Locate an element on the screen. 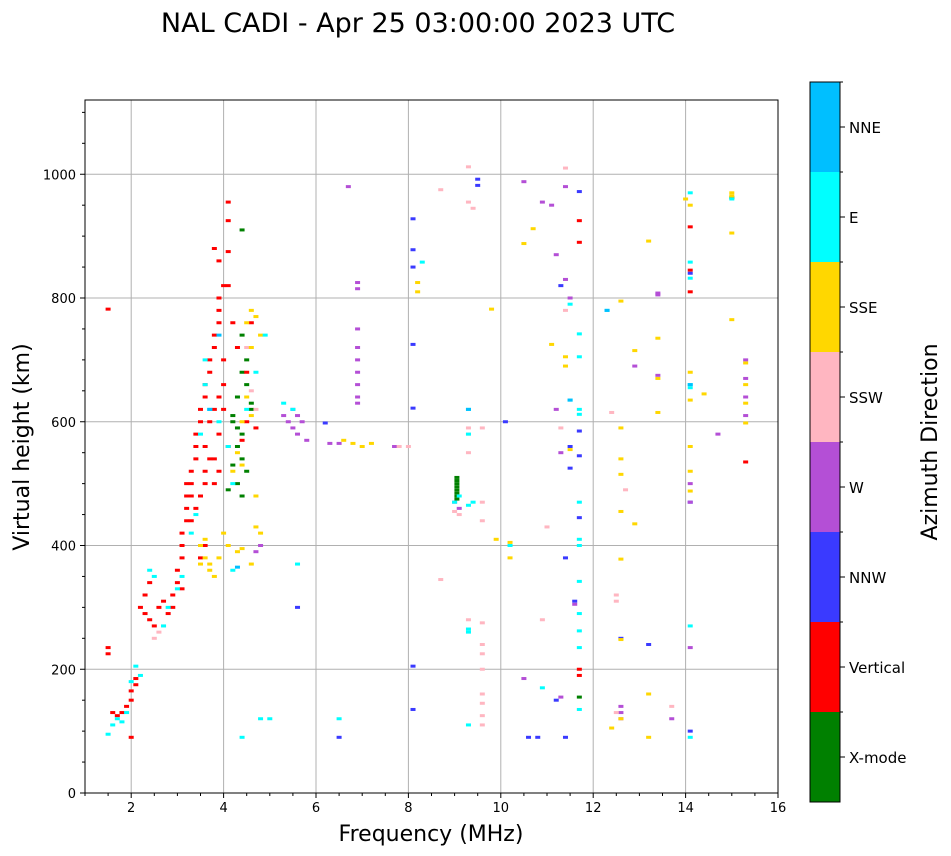 This screenshot has width=951, height=856. x-tick-label: 8 is located at coordinates (408, 808).